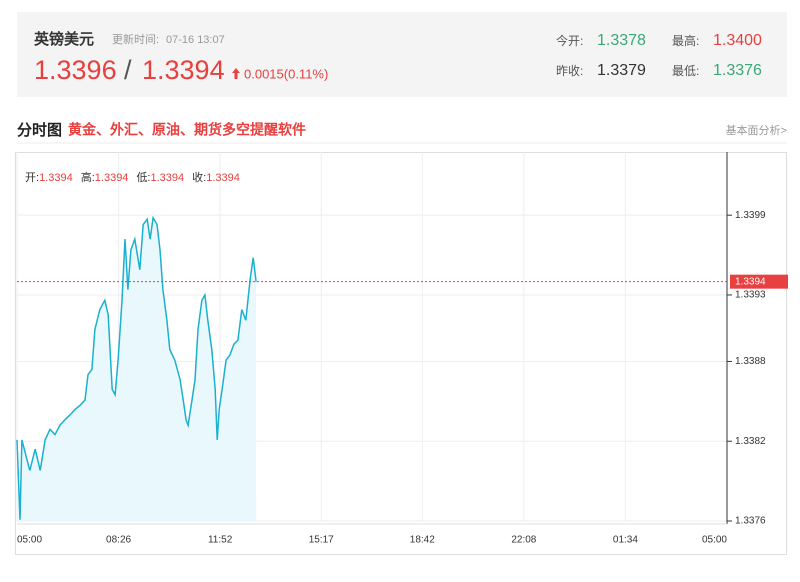  What do you see at coordinates (118, 540) in the screenshot?
I see `x-tick-label: 08:26` at bounding box center [118, 540].